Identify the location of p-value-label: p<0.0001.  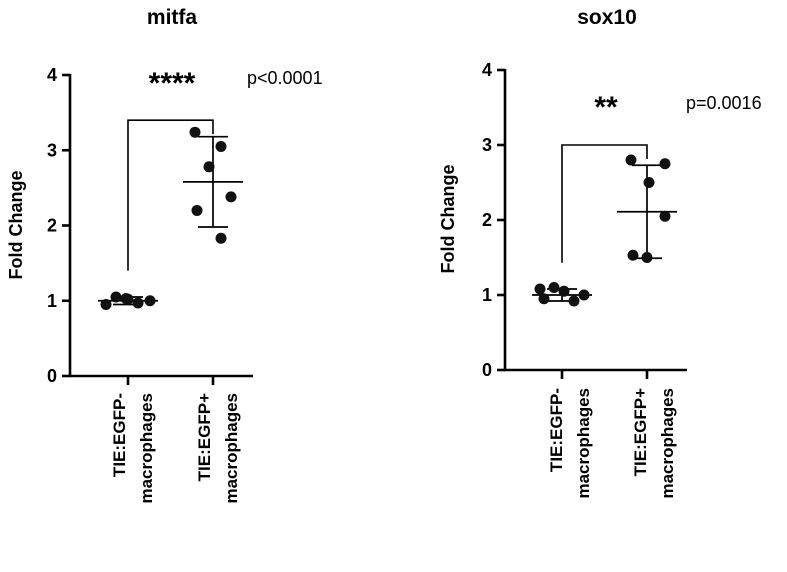
(285, 78).